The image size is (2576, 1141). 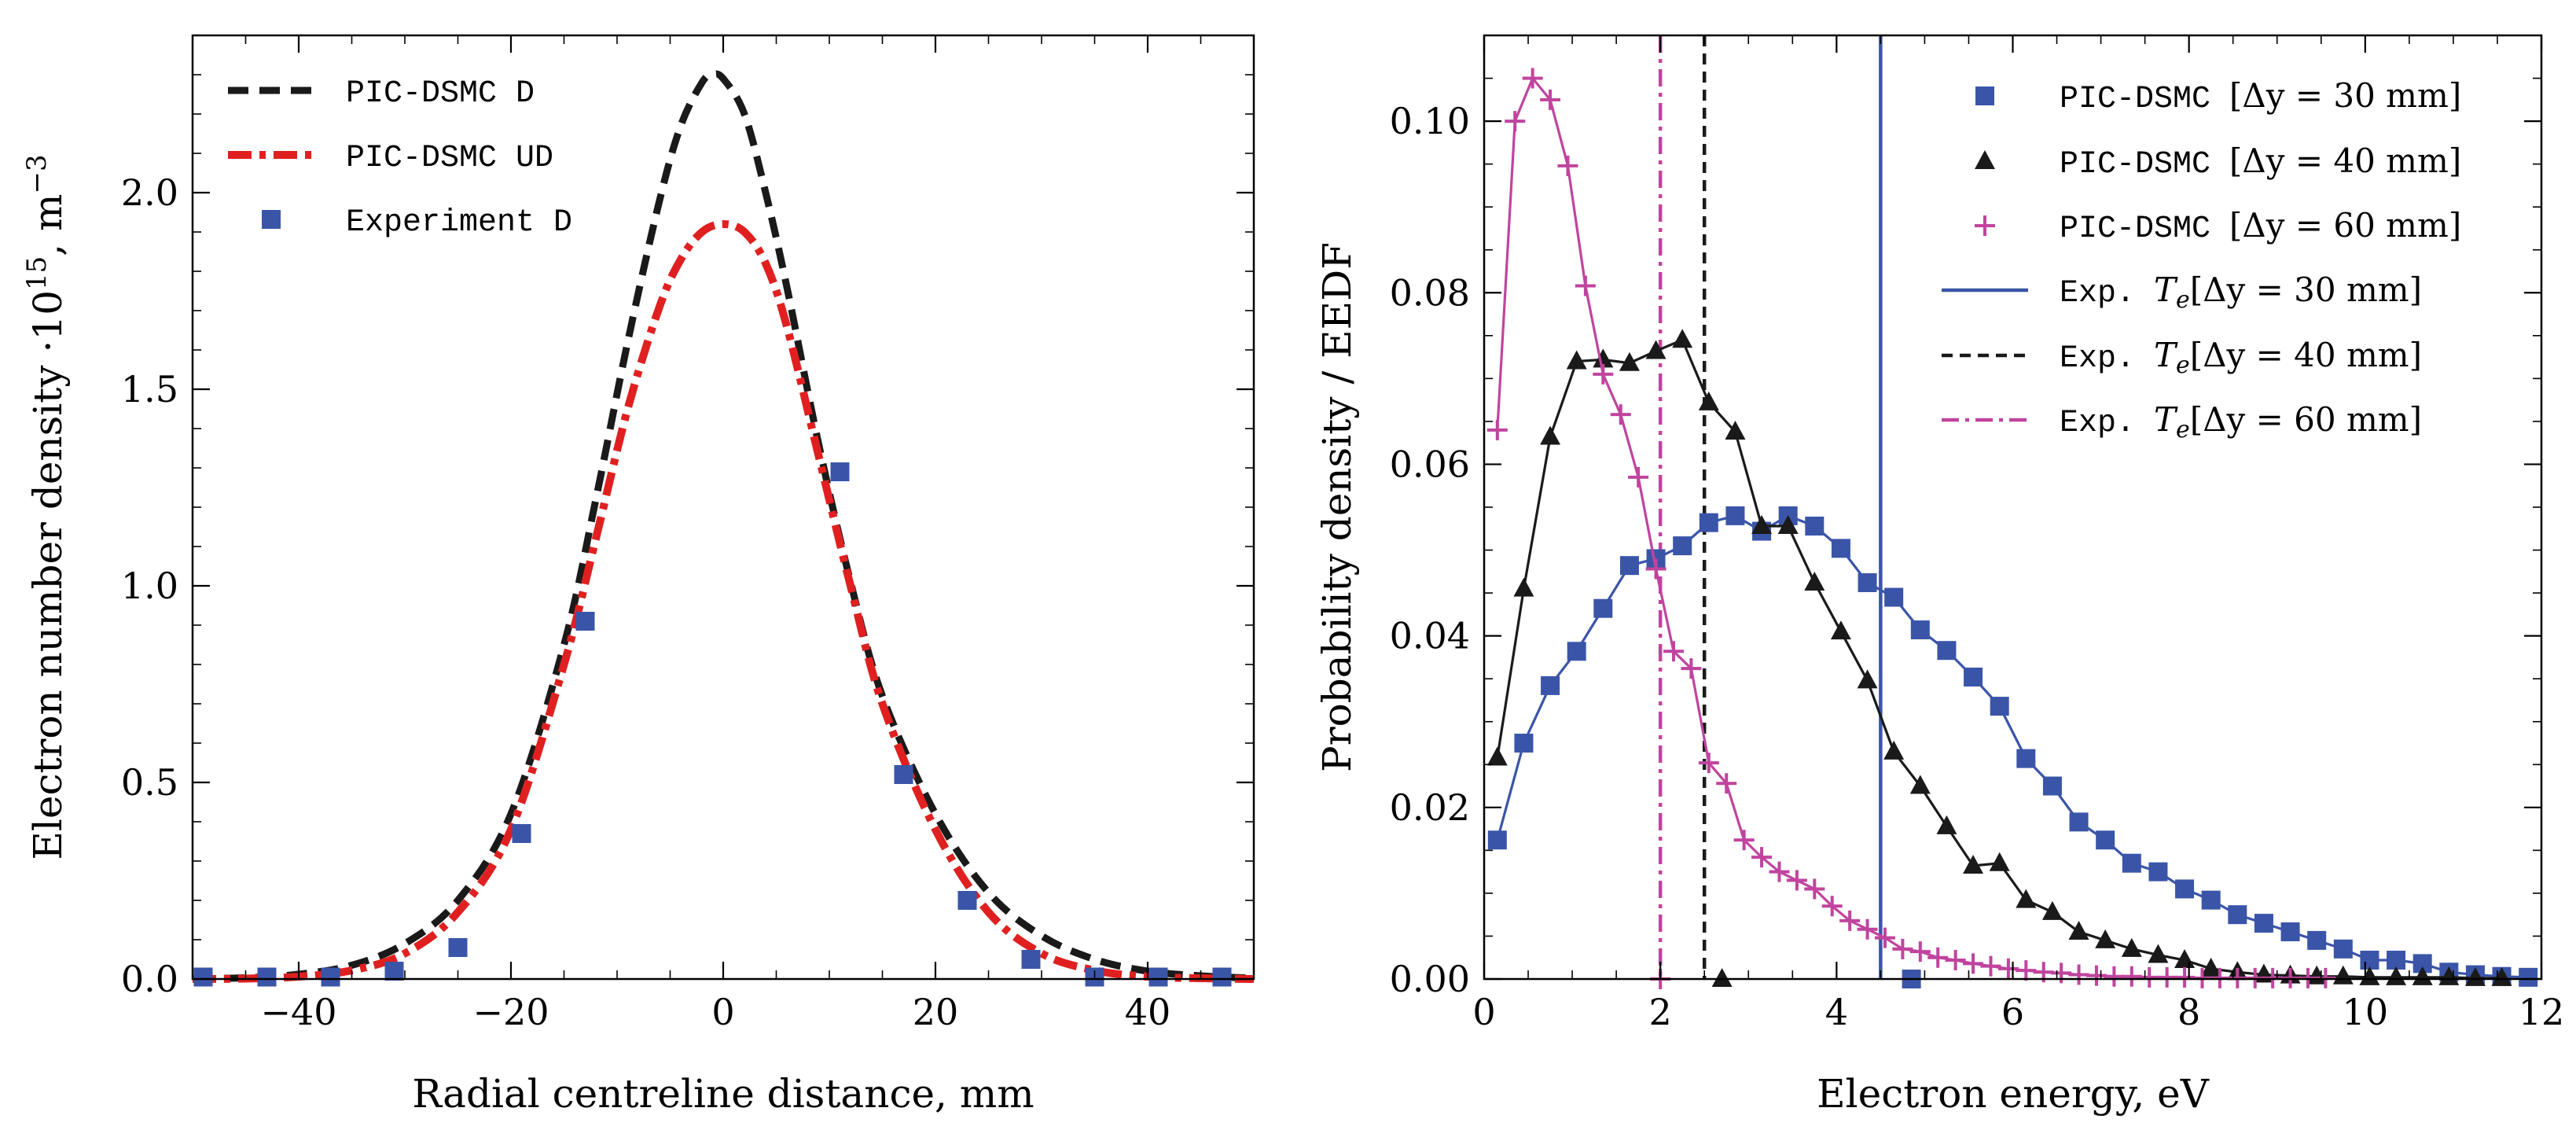 What do you see at coordinates (1483, 1012) in the screenshot?
I see `r-xtick-label: 0` at bounding box center [1483, 1012].